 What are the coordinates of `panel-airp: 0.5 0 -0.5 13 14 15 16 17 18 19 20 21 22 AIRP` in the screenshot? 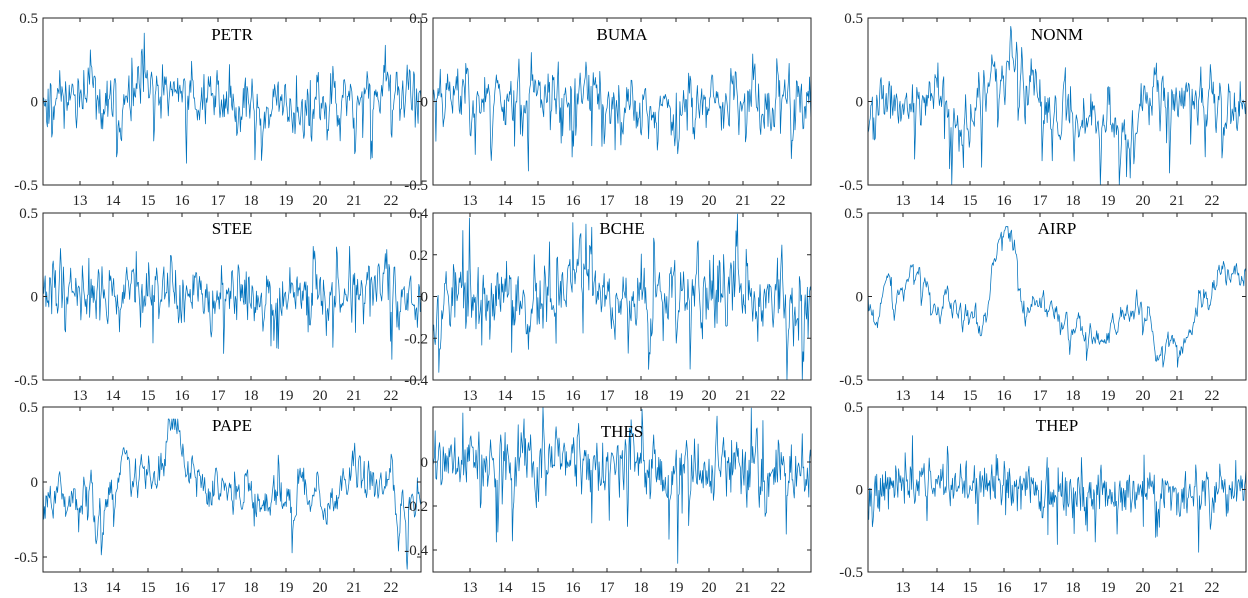 It's located at (1043, 305).